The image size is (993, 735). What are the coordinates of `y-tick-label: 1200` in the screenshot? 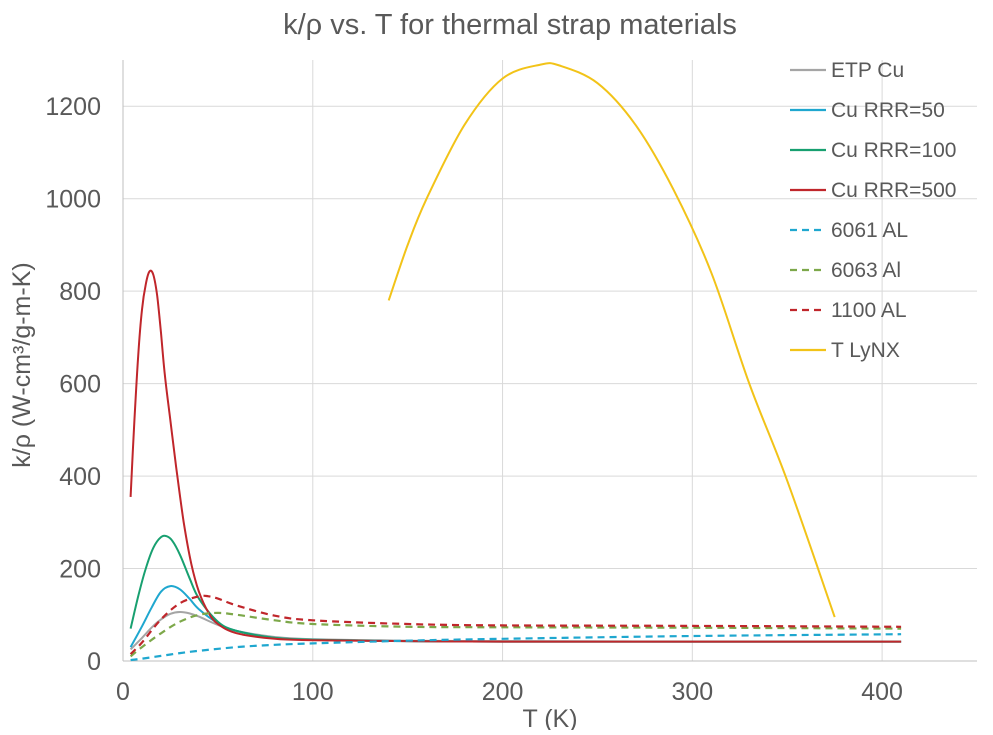 It's located at (73, 107).